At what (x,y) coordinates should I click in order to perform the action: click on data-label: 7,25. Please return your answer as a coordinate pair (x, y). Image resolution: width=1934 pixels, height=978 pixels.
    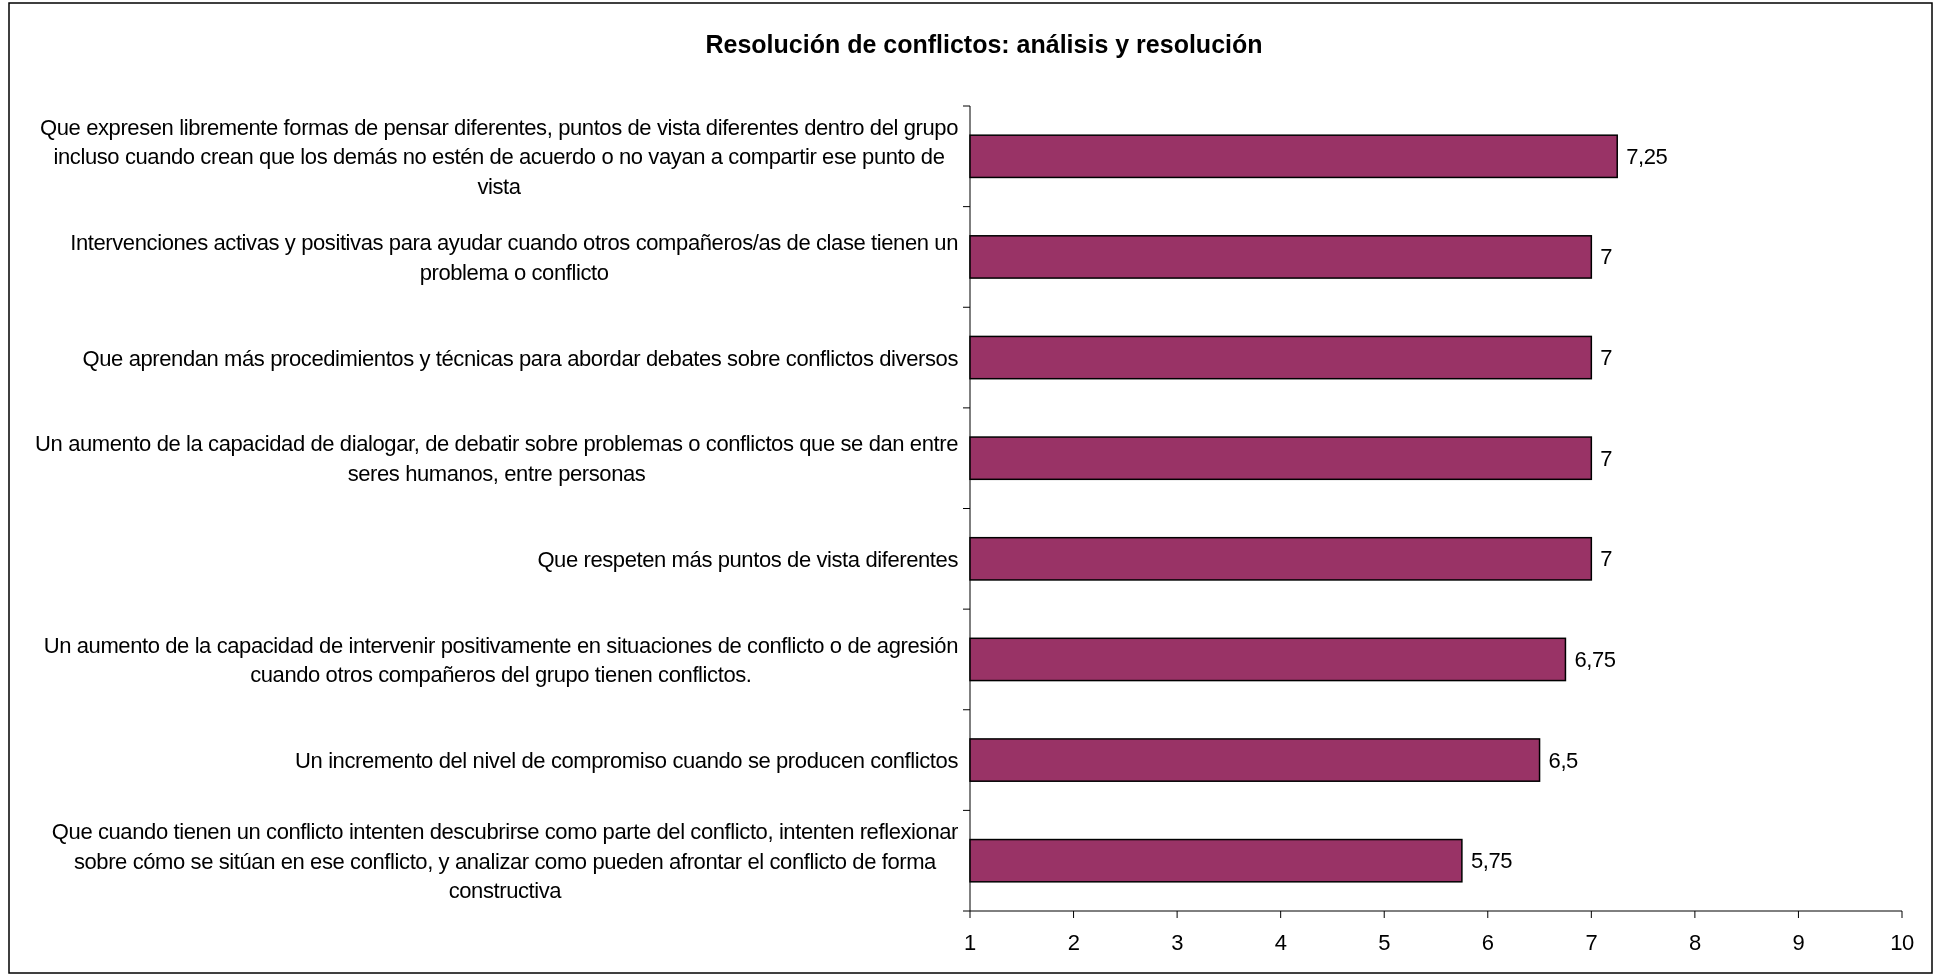
    Looking at the image, I should click on (1647, 156).